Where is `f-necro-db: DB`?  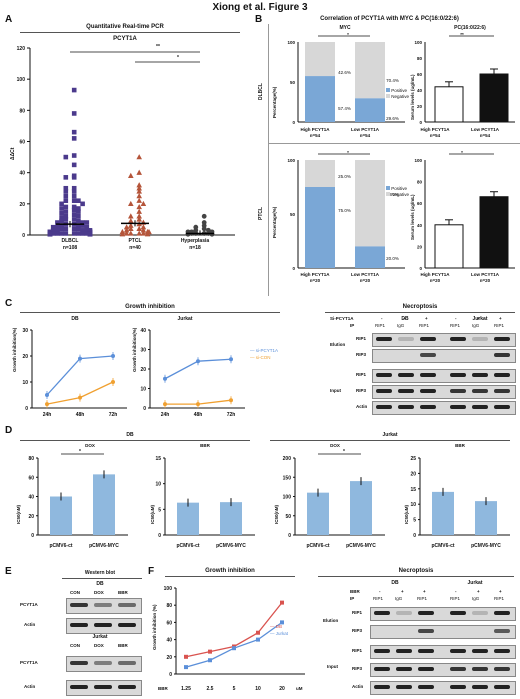 f-necro-db: DB is located at coordinates (395, 583).